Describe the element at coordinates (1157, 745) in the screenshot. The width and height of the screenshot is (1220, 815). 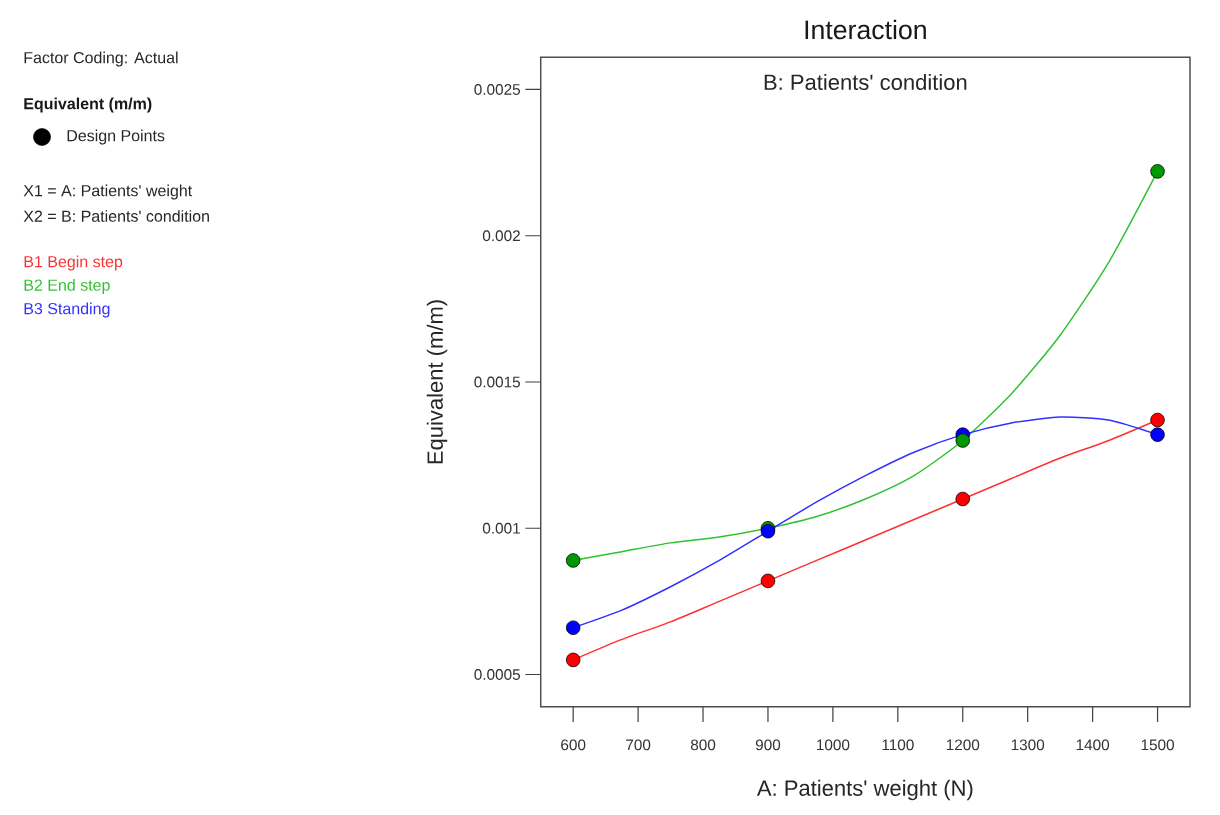
I see `x-tick-label: 1500` at that location.